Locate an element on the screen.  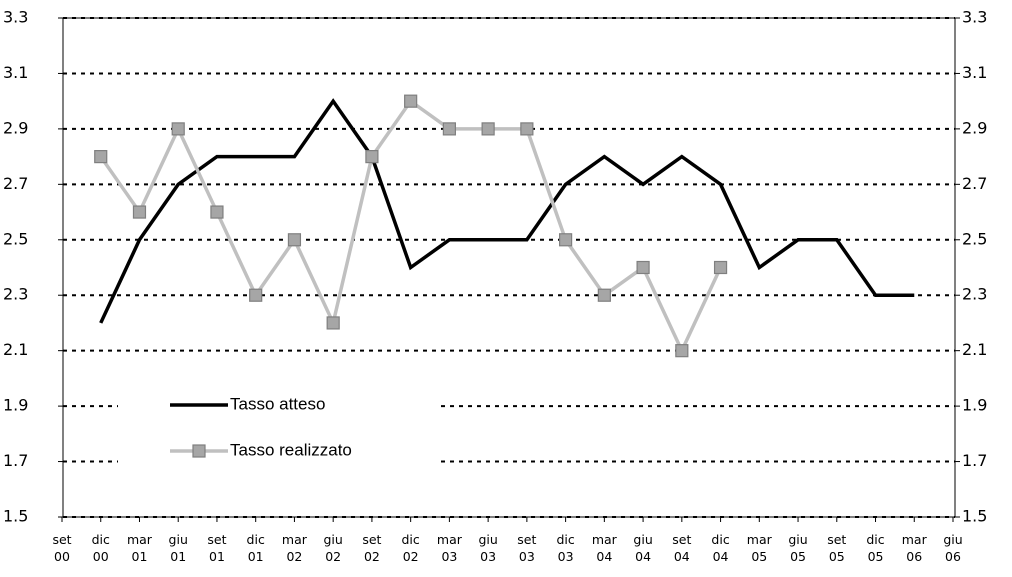
x-tick-label: dic 05 is located at coordinates (875, 548).